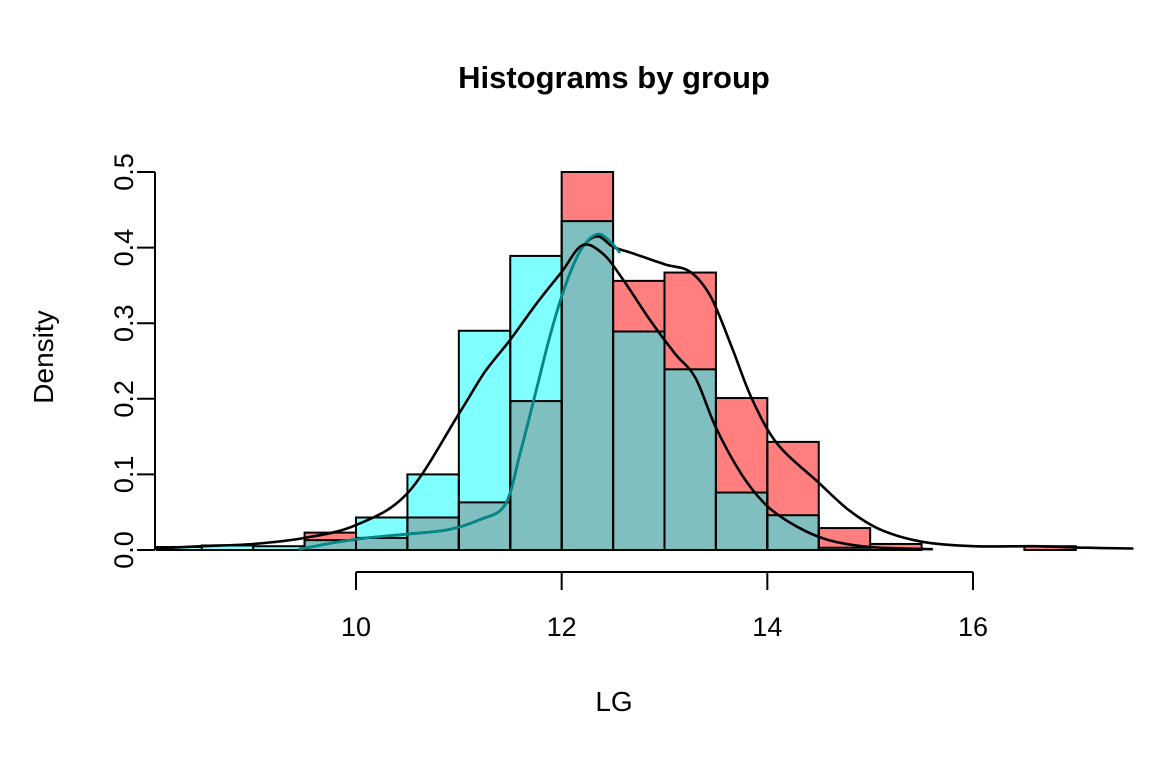 The image size is (1152, 768). I want to click on teal-density-curve, so click(459, 391).